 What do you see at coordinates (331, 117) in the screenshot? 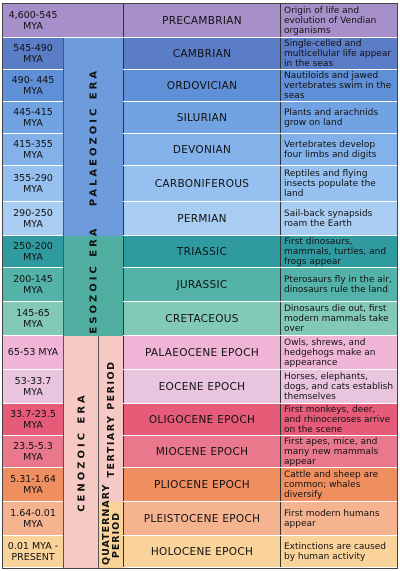
I see `event-description: Plants and arachnids grow on land` at bounding box center [331, 117].